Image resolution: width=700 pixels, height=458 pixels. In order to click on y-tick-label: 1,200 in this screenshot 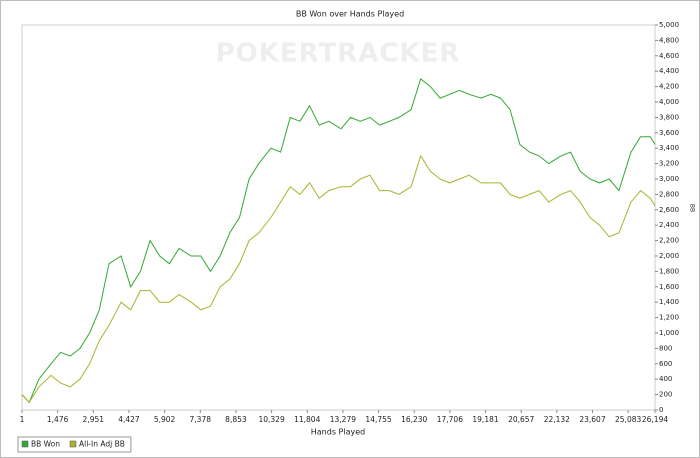, I will do `click(669, 318)`.